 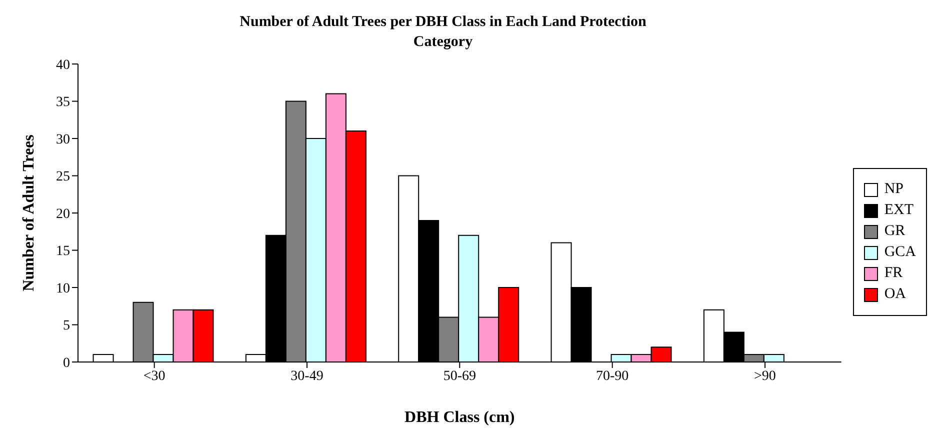 What do you see at coordinates (66, 326) in the screenshot?
I see `y-tick-label: 5` at bounding box center [66, 326].